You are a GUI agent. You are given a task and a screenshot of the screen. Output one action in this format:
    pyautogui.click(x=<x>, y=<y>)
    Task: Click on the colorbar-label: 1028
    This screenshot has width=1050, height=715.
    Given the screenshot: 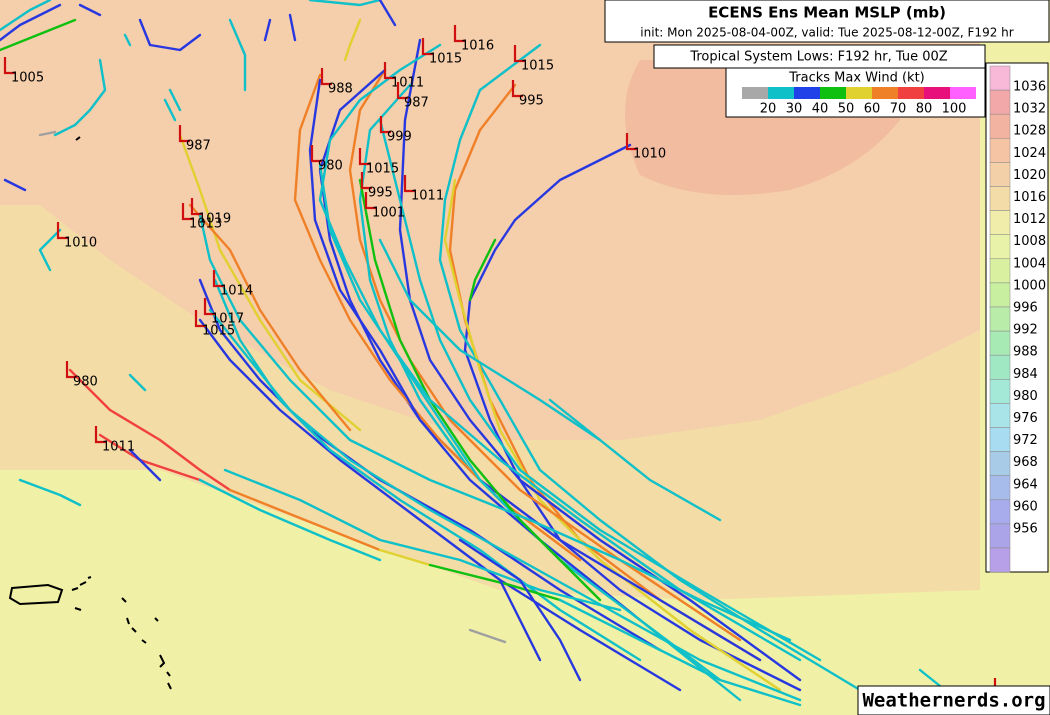 What is the action you would take?
    pyautogui.click(x=1029, y=131)
    